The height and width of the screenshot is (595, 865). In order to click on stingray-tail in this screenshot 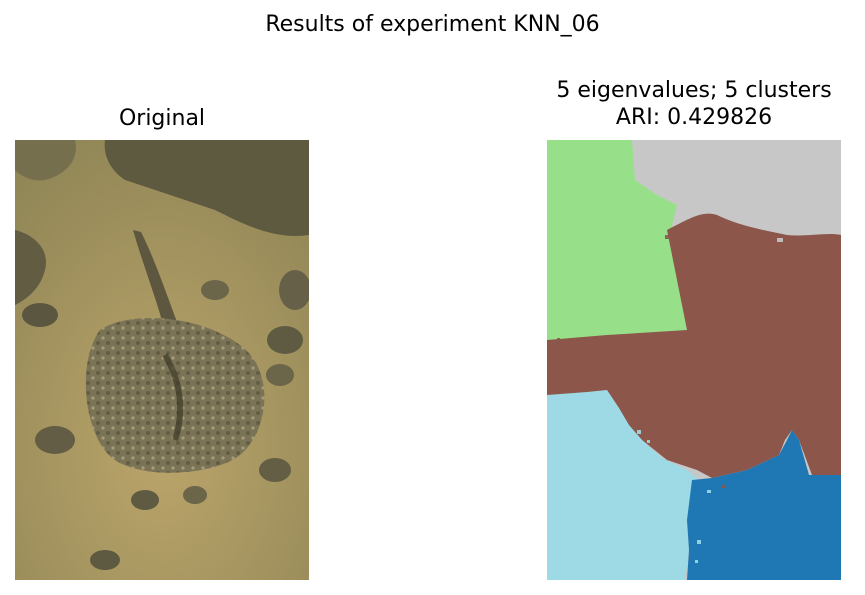, I will do `click(156, 281)`.